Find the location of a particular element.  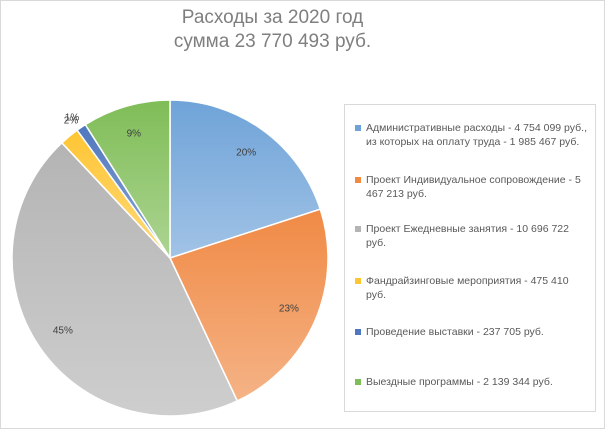

chart-title-line1: Расходы за 2020 год is located at coordinates (272, 17).